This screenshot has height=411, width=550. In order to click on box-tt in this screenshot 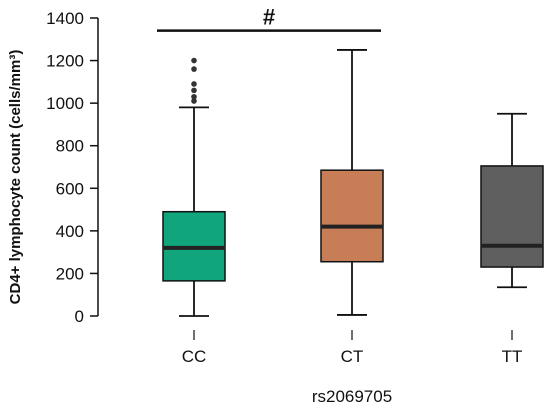, I will do `click(512, 200)`.